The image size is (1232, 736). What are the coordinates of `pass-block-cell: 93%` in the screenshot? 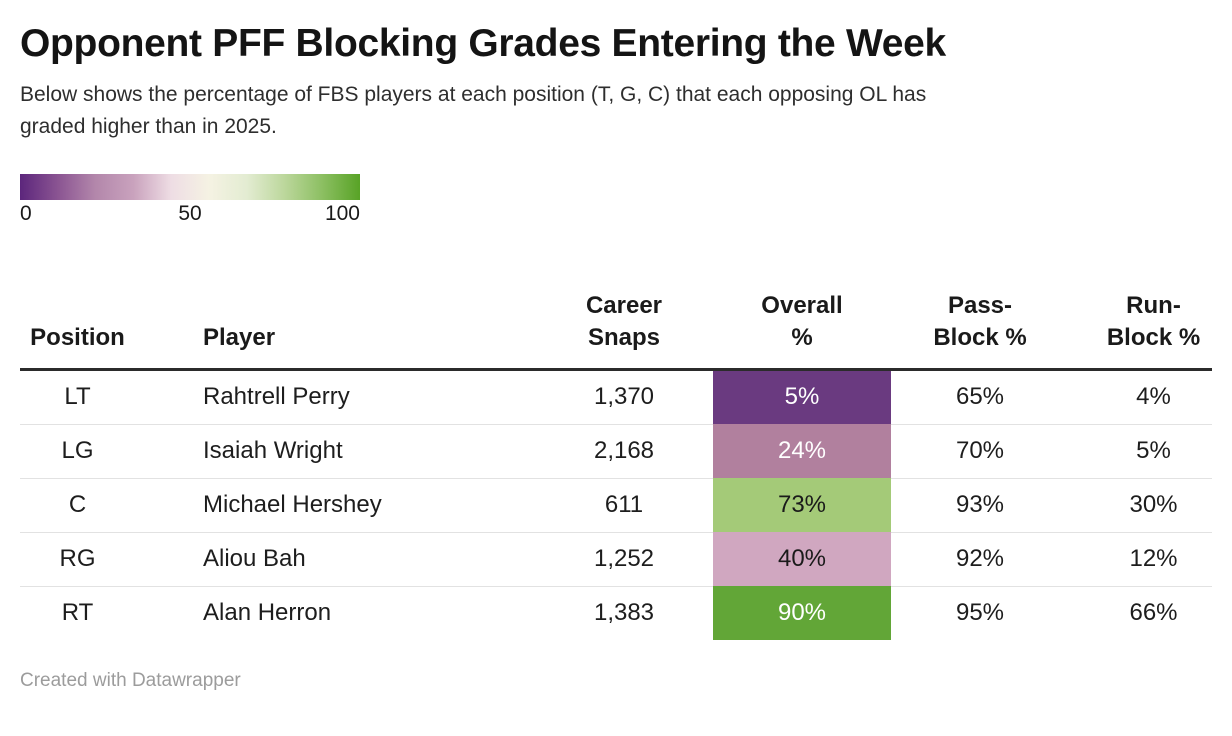 It's located at (980, 505).